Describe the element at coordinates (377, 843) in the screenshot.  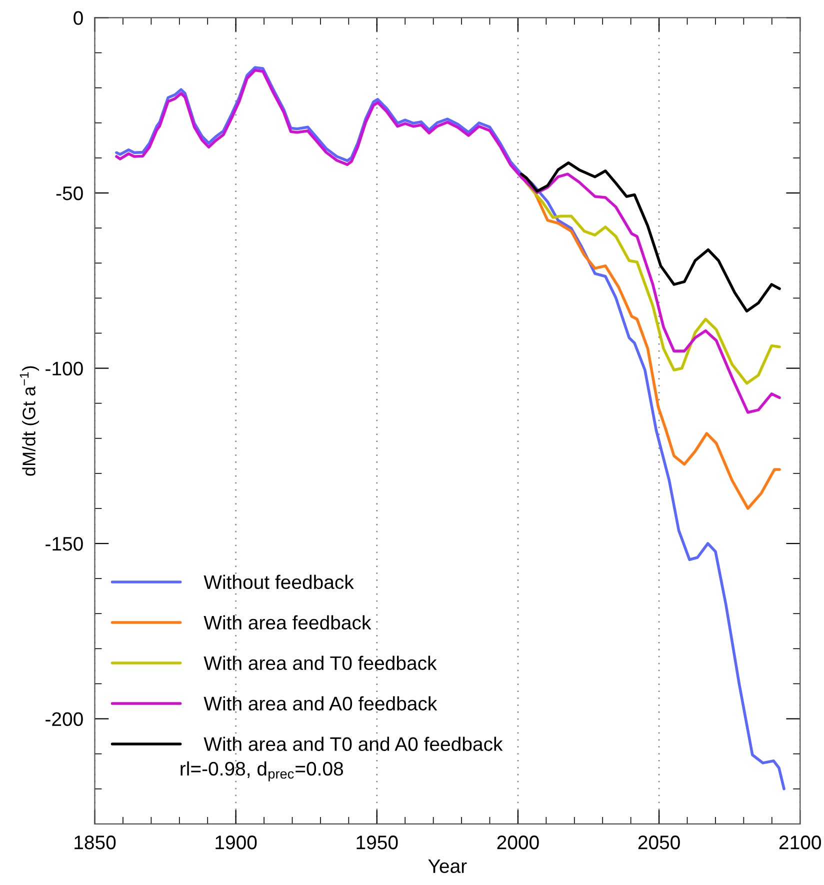
I see `x-tick-label: 1950` at that location.